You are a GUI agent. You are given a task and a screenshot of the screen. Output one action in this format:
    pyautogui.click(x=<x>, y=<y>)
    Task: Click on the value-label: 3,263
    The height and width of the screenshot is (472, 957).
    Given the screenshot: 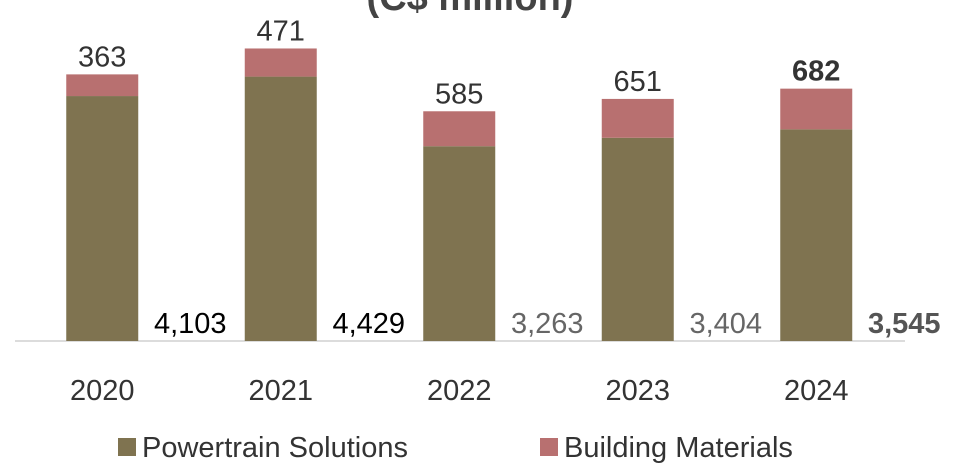 What is the action you would take?
    pyautogui.click(x=547, y=324)
    